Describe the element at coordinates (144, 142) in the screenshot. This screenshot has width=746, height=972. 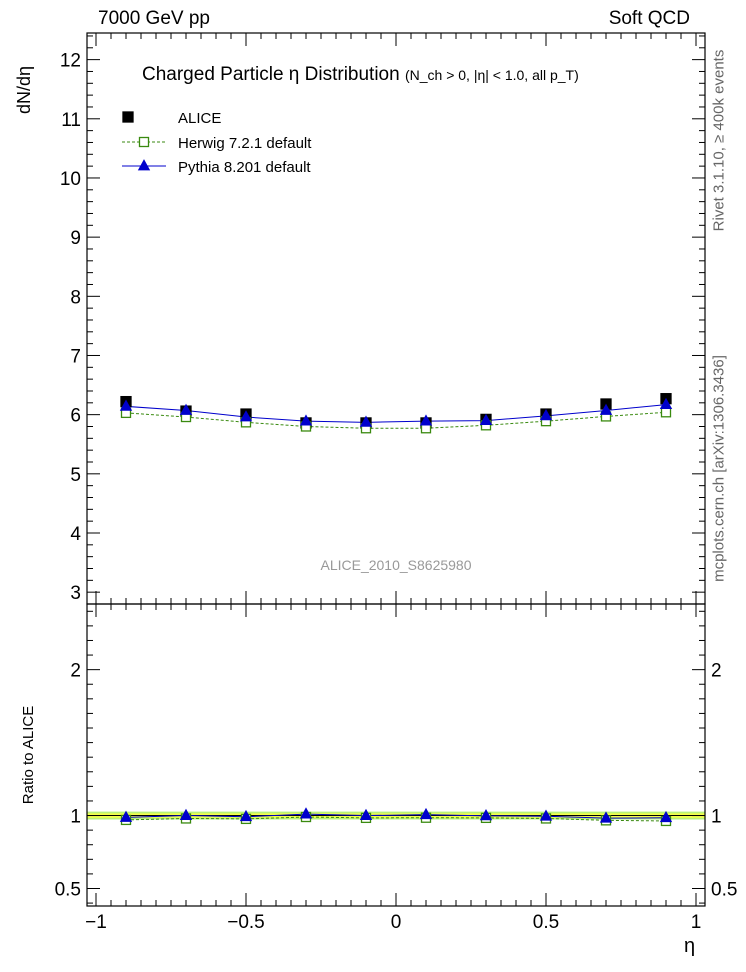
I see `legend-herwig-marker` at that location.